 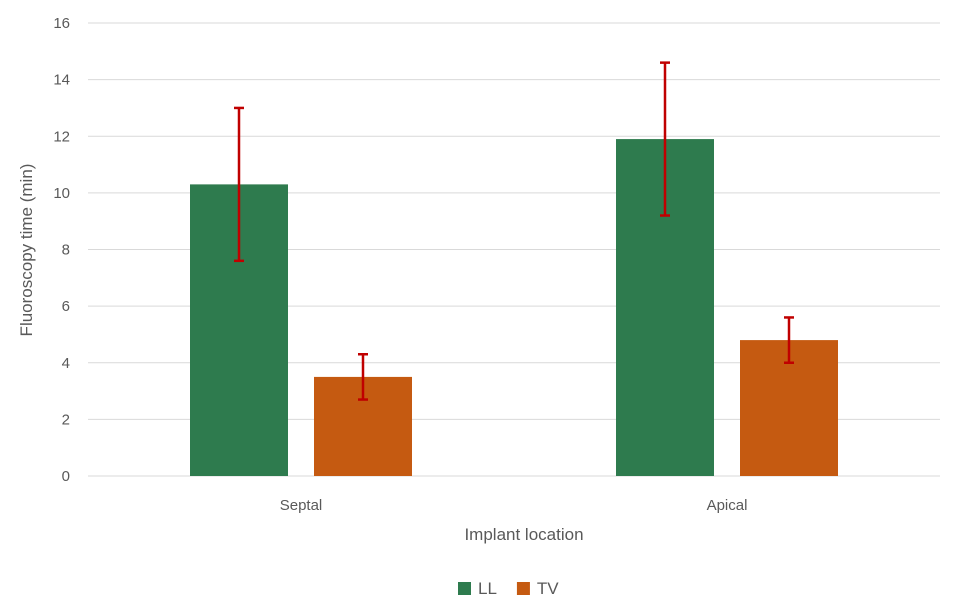 I want to click on x-tick-label-apical: Apical, so click(x=727, y=505).